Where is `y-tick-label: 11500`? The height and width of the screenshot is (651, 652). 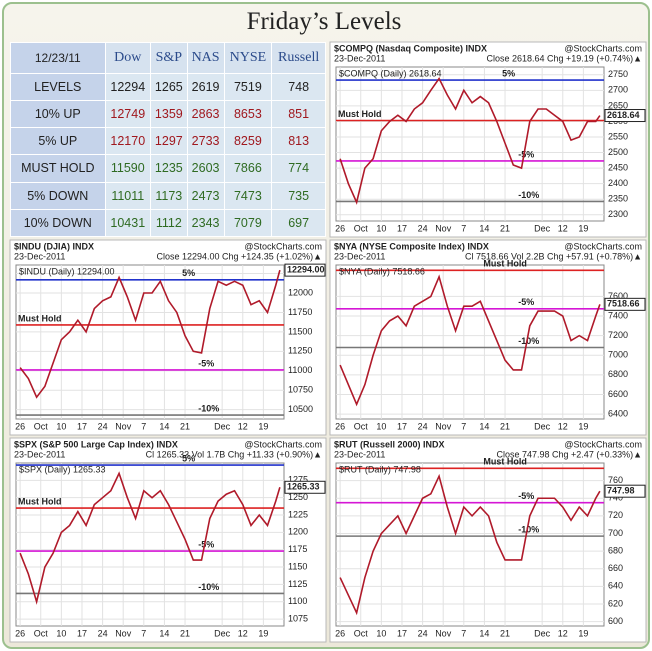 y-tick-label: 11500 is located at coordinates (300, 331).